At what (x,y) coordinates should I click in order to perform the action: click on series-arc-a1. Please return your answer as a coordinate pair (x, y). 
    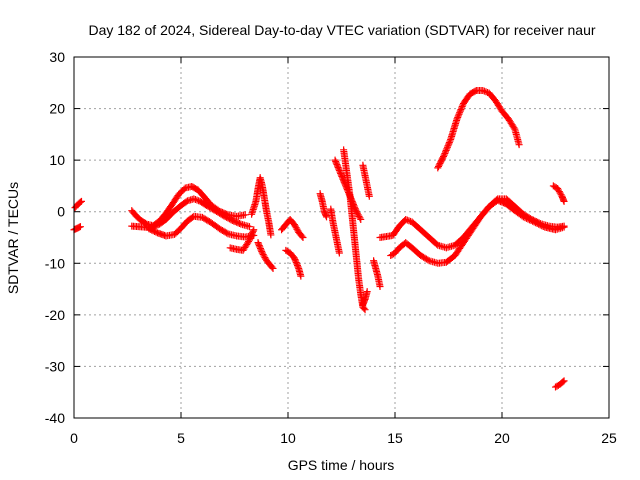
    Looking at the image, I should click on (78, 204).